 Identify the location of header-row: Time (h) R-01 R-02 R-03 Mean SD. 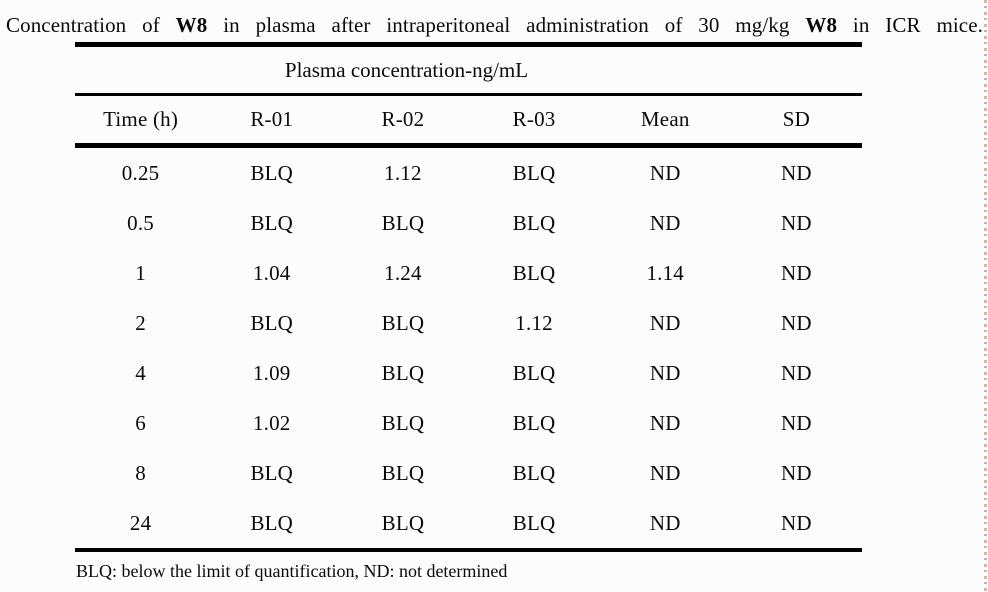
(468, 119).